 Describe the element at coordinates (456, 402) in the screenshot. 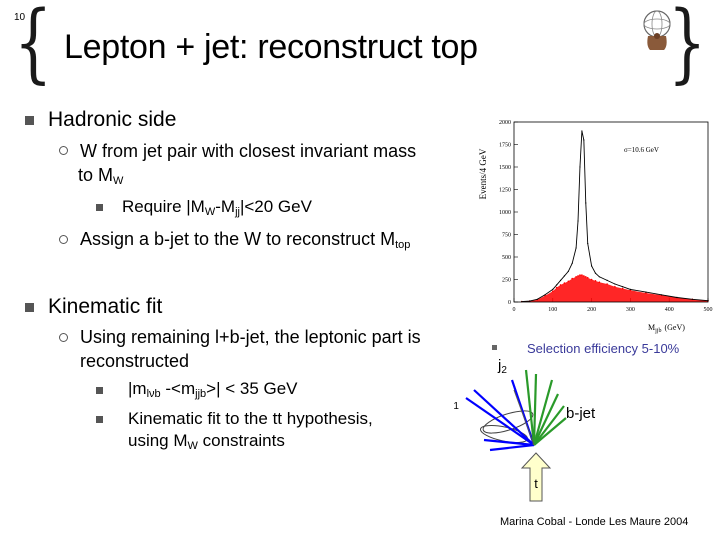

I see `jet-label-j1: j1` at that location.